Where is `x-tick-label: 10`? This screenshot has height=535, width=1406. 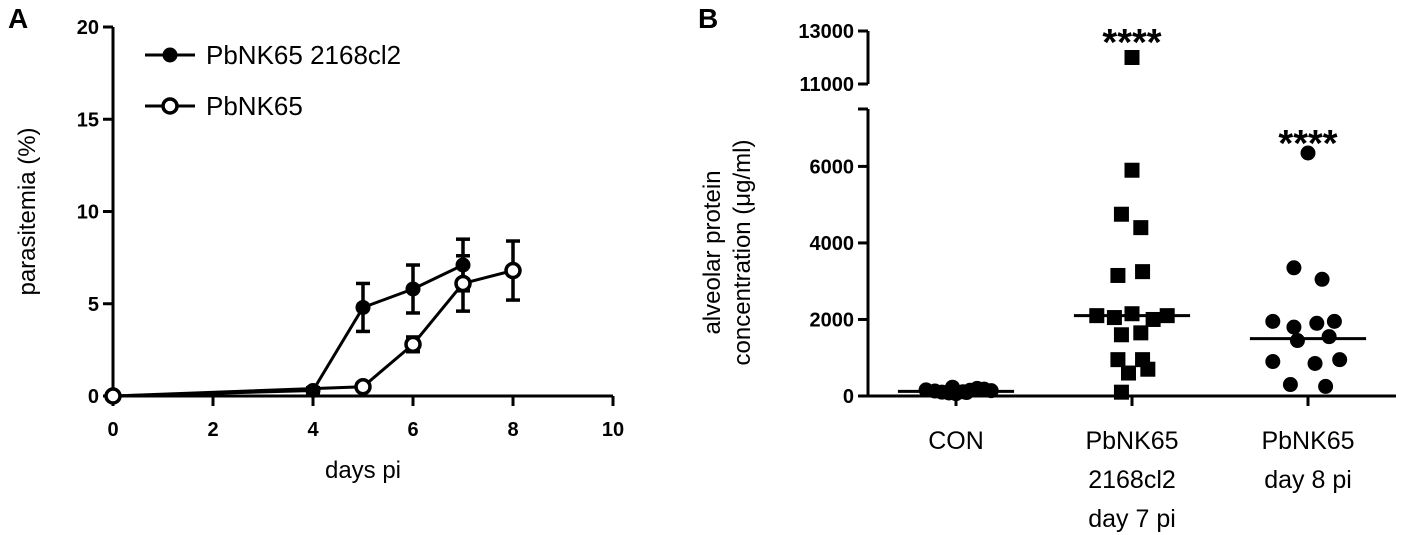 x-tick-label: 10 is located at coordinates (613, 430).